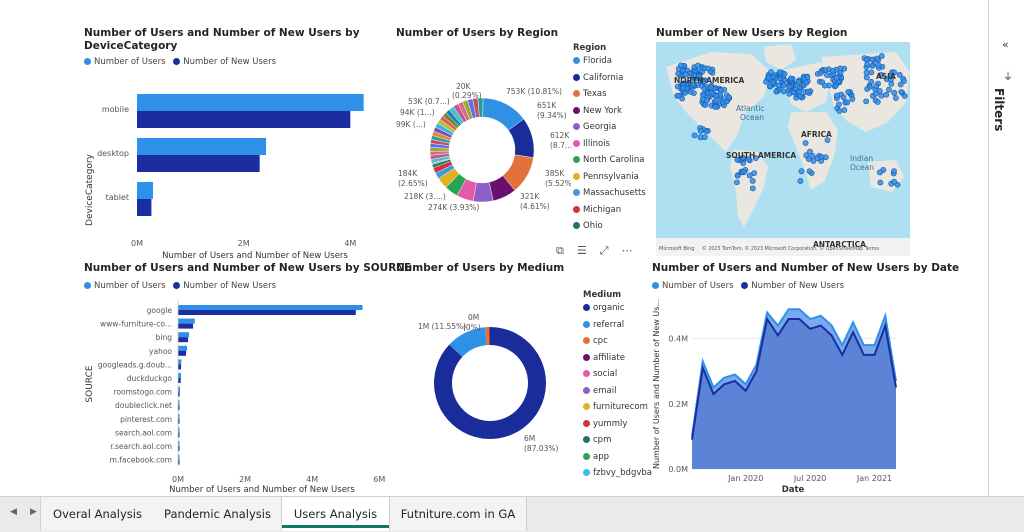 This screenshot has height=532, width=1024. What do you see at coordinates (609, 64) in the screenshot?
I see `region-legend-item: Florida` at bounding box center [609, 64].